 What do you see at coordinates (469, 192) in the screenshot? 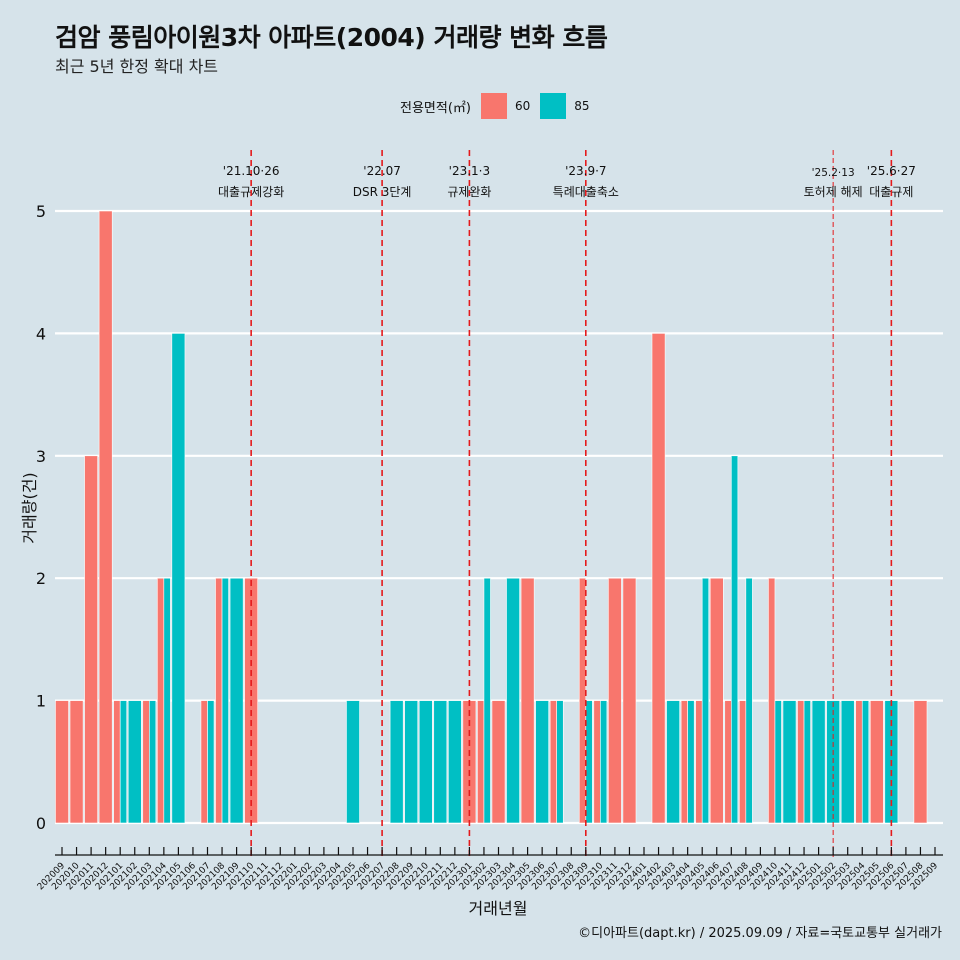
I see `event-text-label: 규제완화` at bounding box center [469, 192].